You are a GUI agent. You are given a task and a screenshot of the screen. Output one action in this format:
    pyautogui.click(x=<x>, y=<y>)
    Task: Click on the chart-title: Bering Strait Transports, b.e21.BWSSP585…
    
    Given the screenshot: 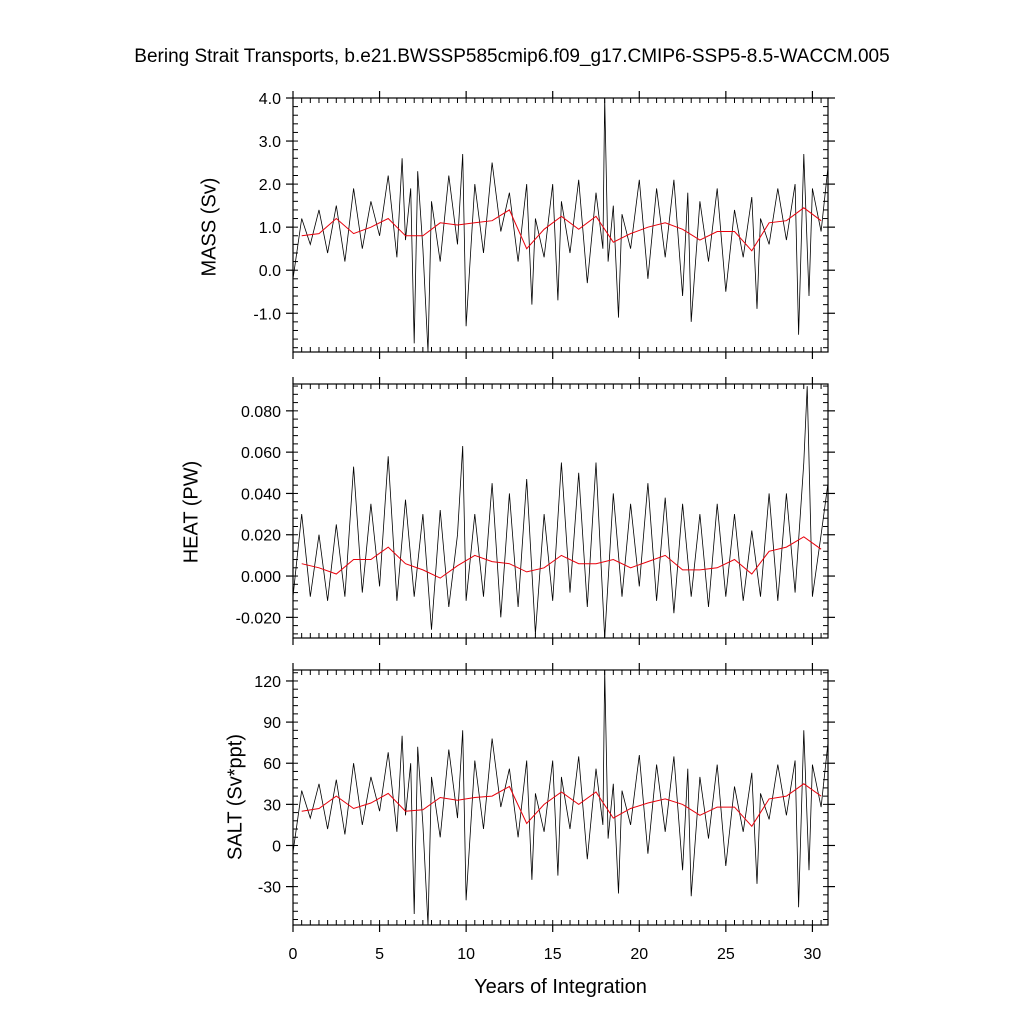 What is the action you would take?
    pyautogui.click(x=512, y=56)
    